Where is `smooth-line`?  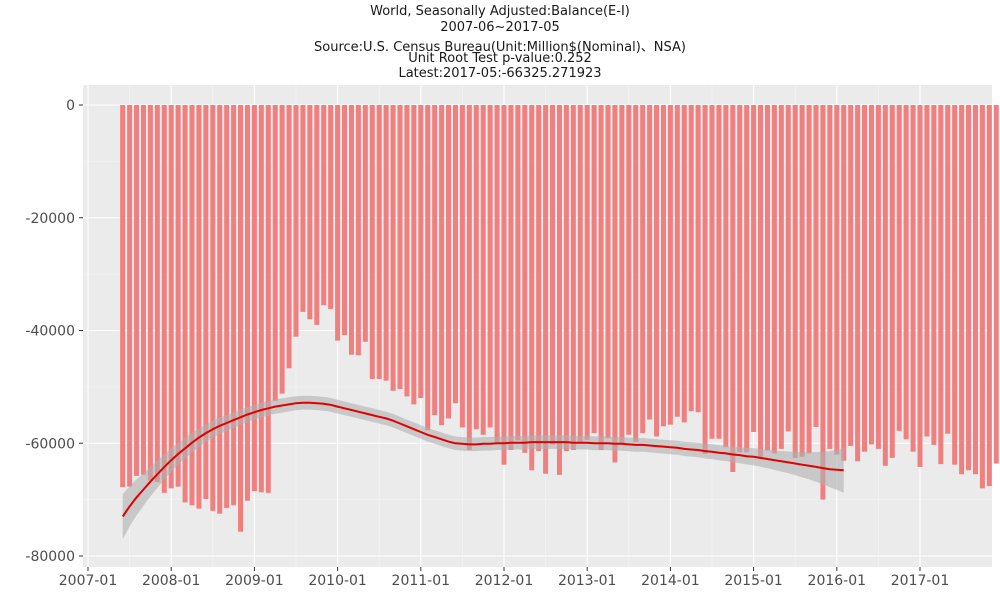 smooth-line is located at coordinates (482, 459).